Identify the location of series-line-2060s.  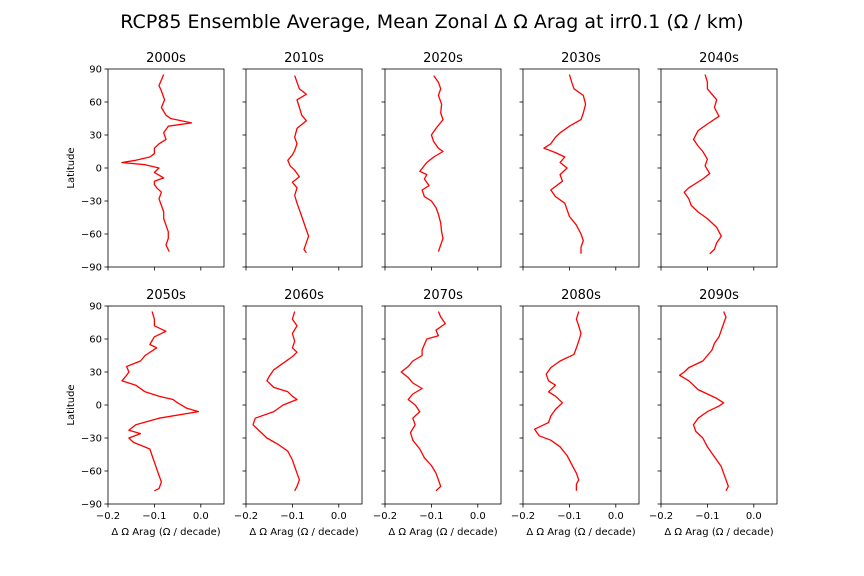
(276, 401).